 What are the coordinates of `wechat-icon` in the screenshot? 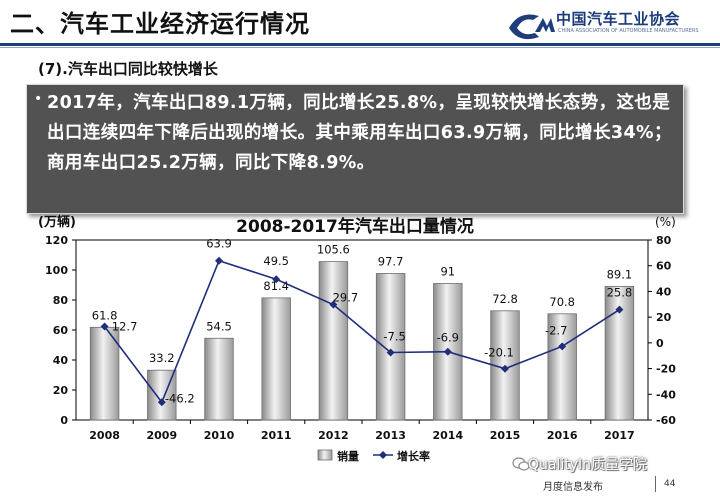 It's located at (521, 464).